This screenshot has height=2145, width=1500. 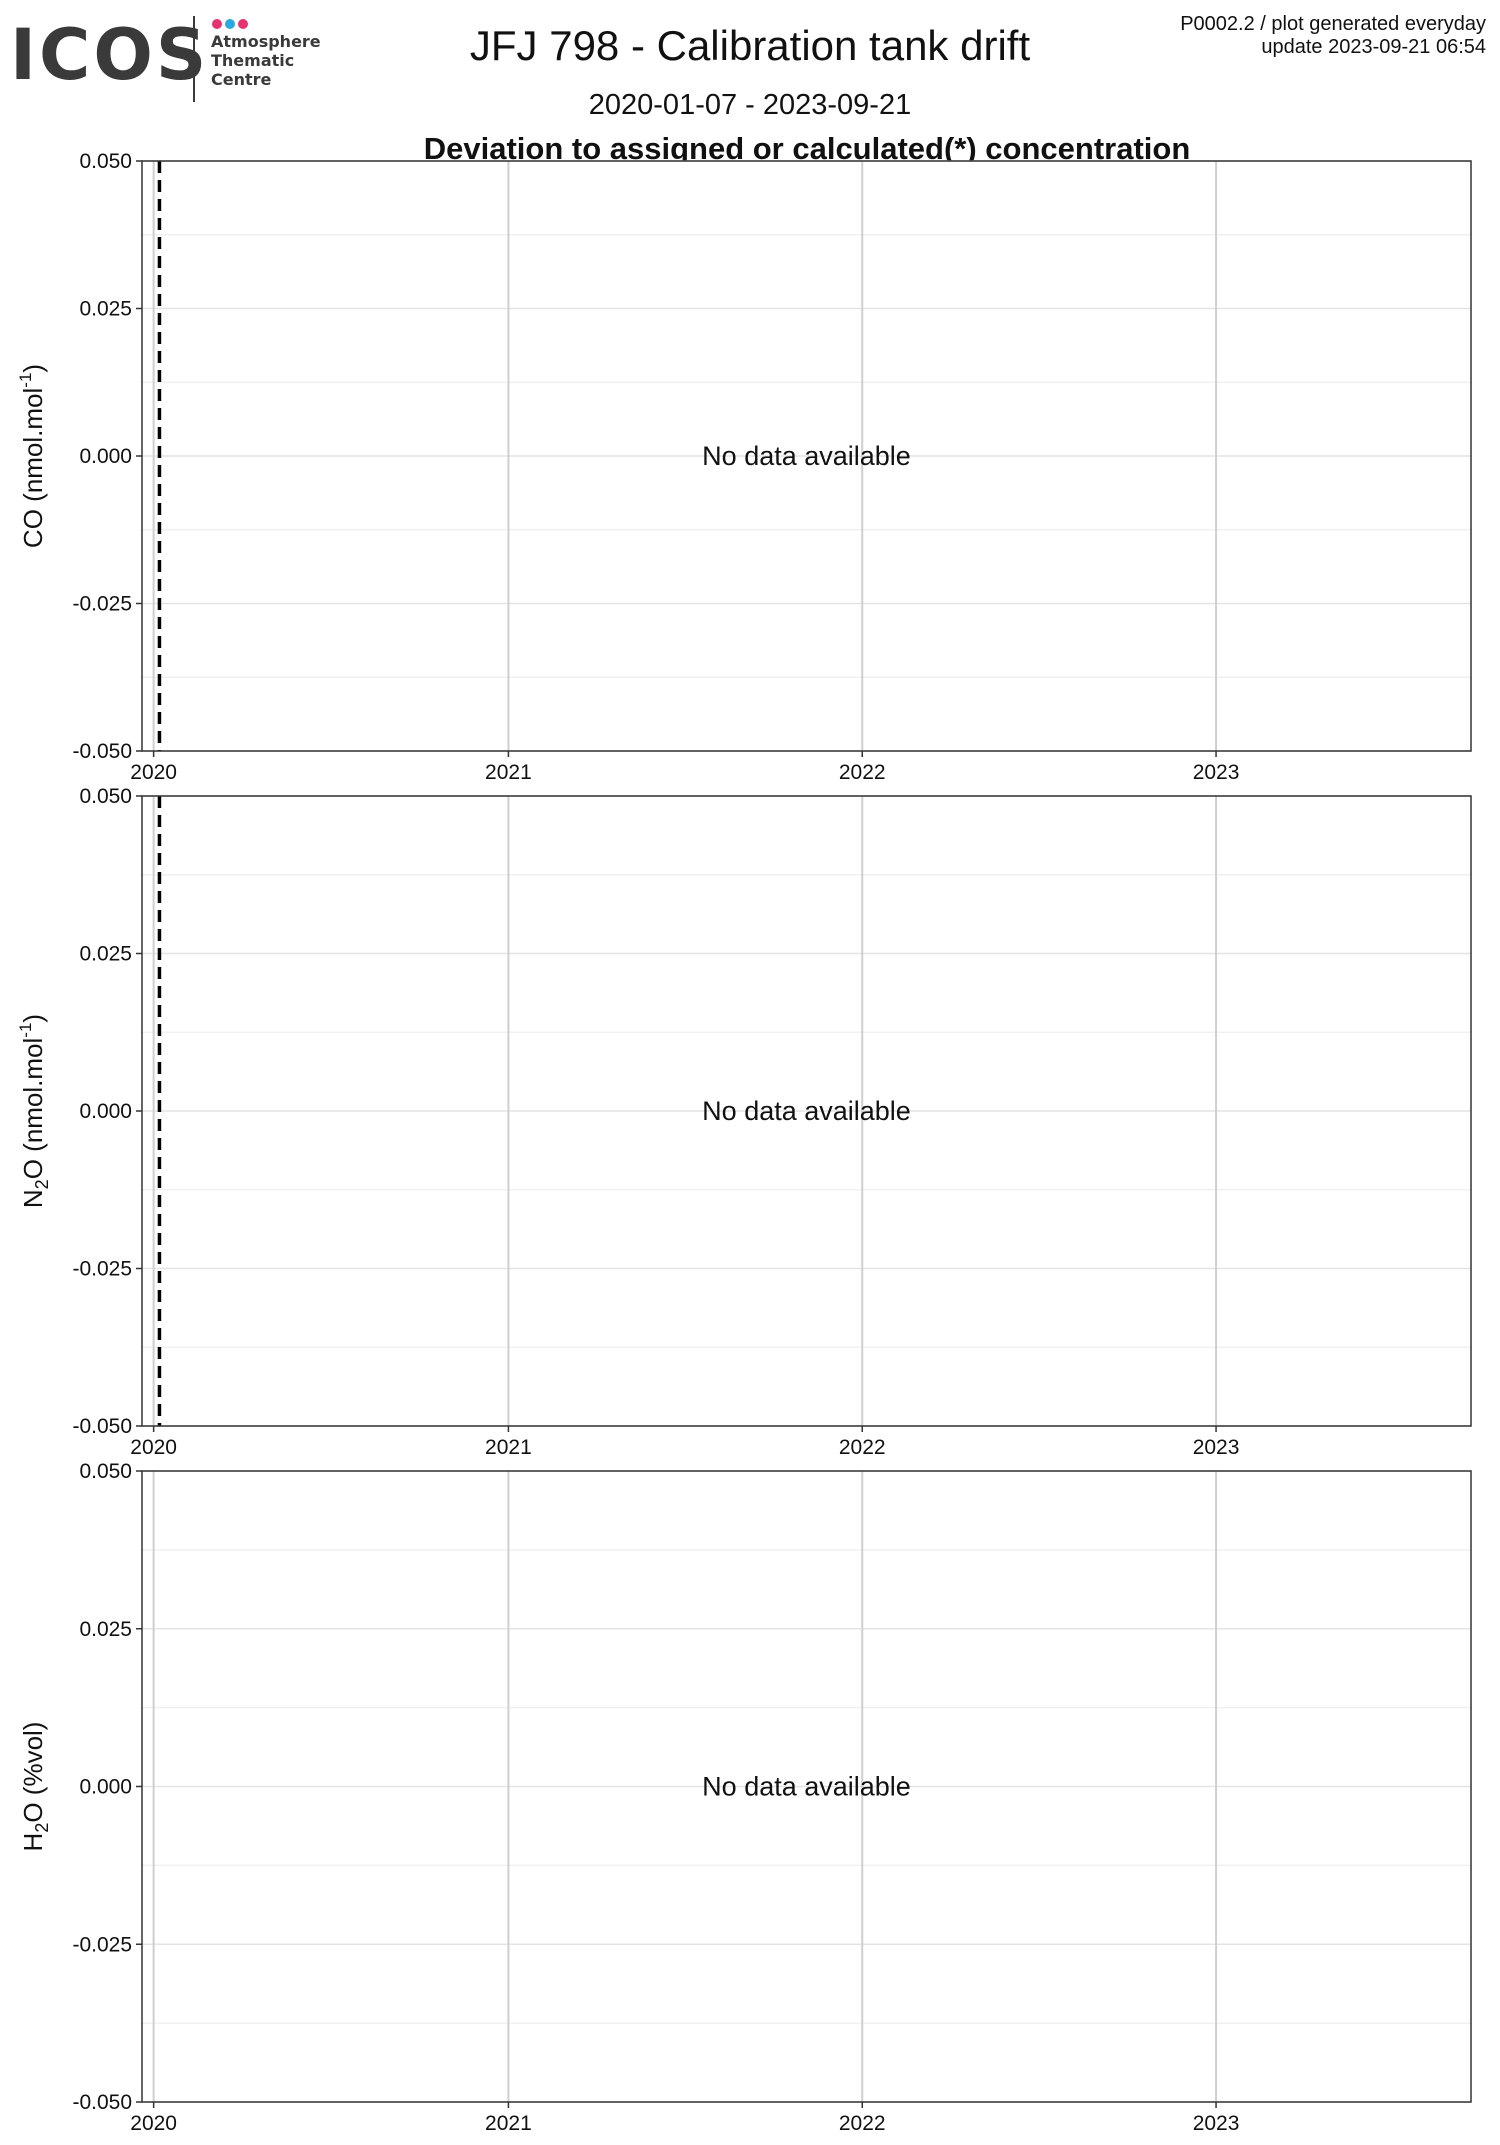 What do you see at coordinates (110, 55) in the screenshot?
I see `logo-wordmark: ICOS` at bounding box center [110, 55].